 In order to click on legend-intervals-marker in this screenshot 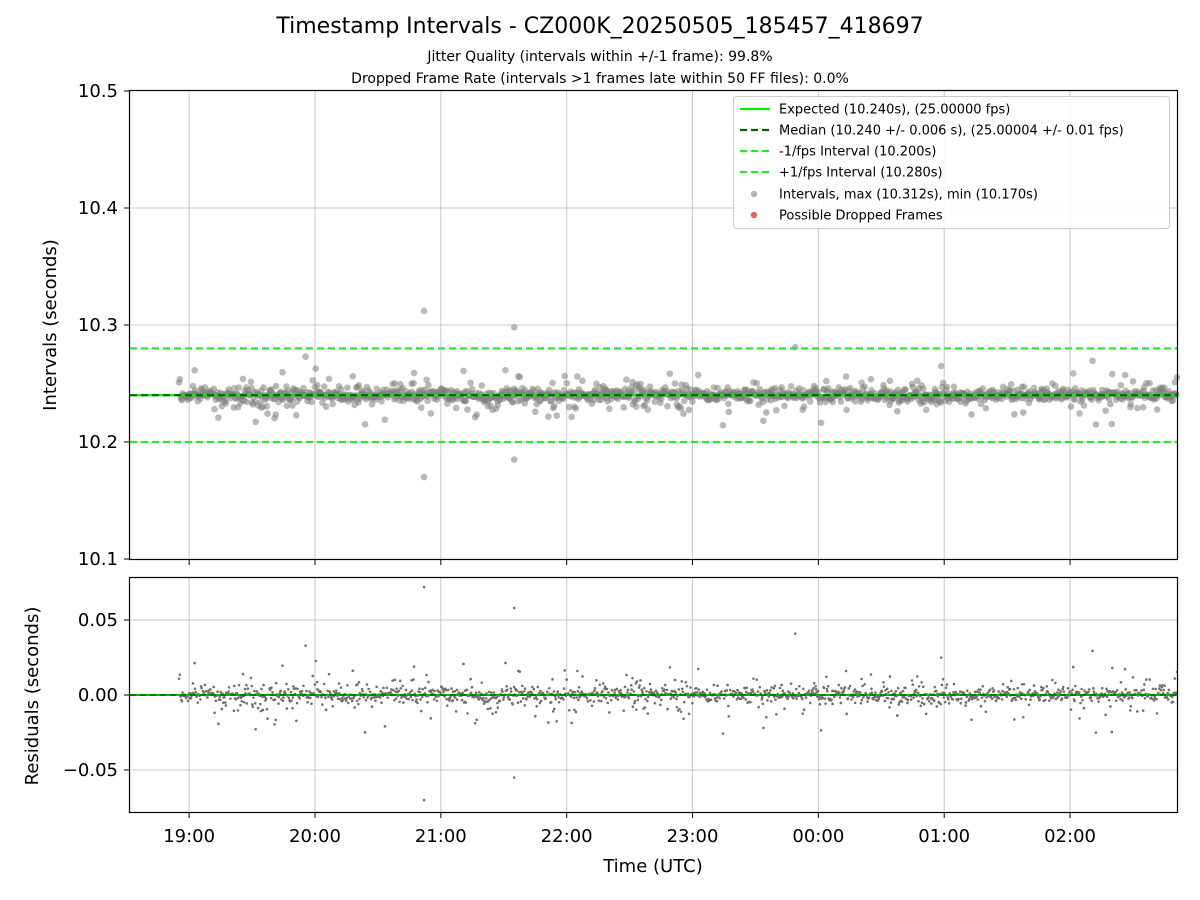, I will do `click(754, 194)`.